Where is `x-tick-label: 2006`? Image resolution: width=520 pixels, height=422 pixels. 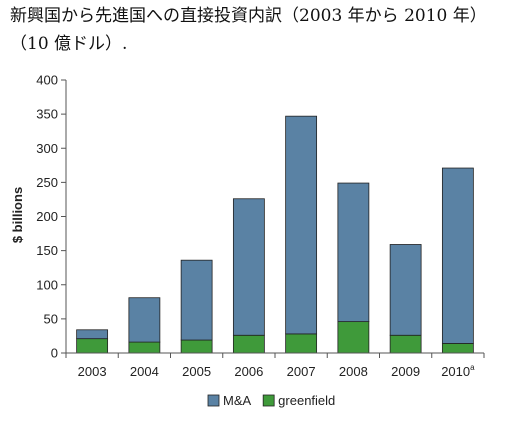 x-tick-label: 2006 is located at coordinates (248, 371).